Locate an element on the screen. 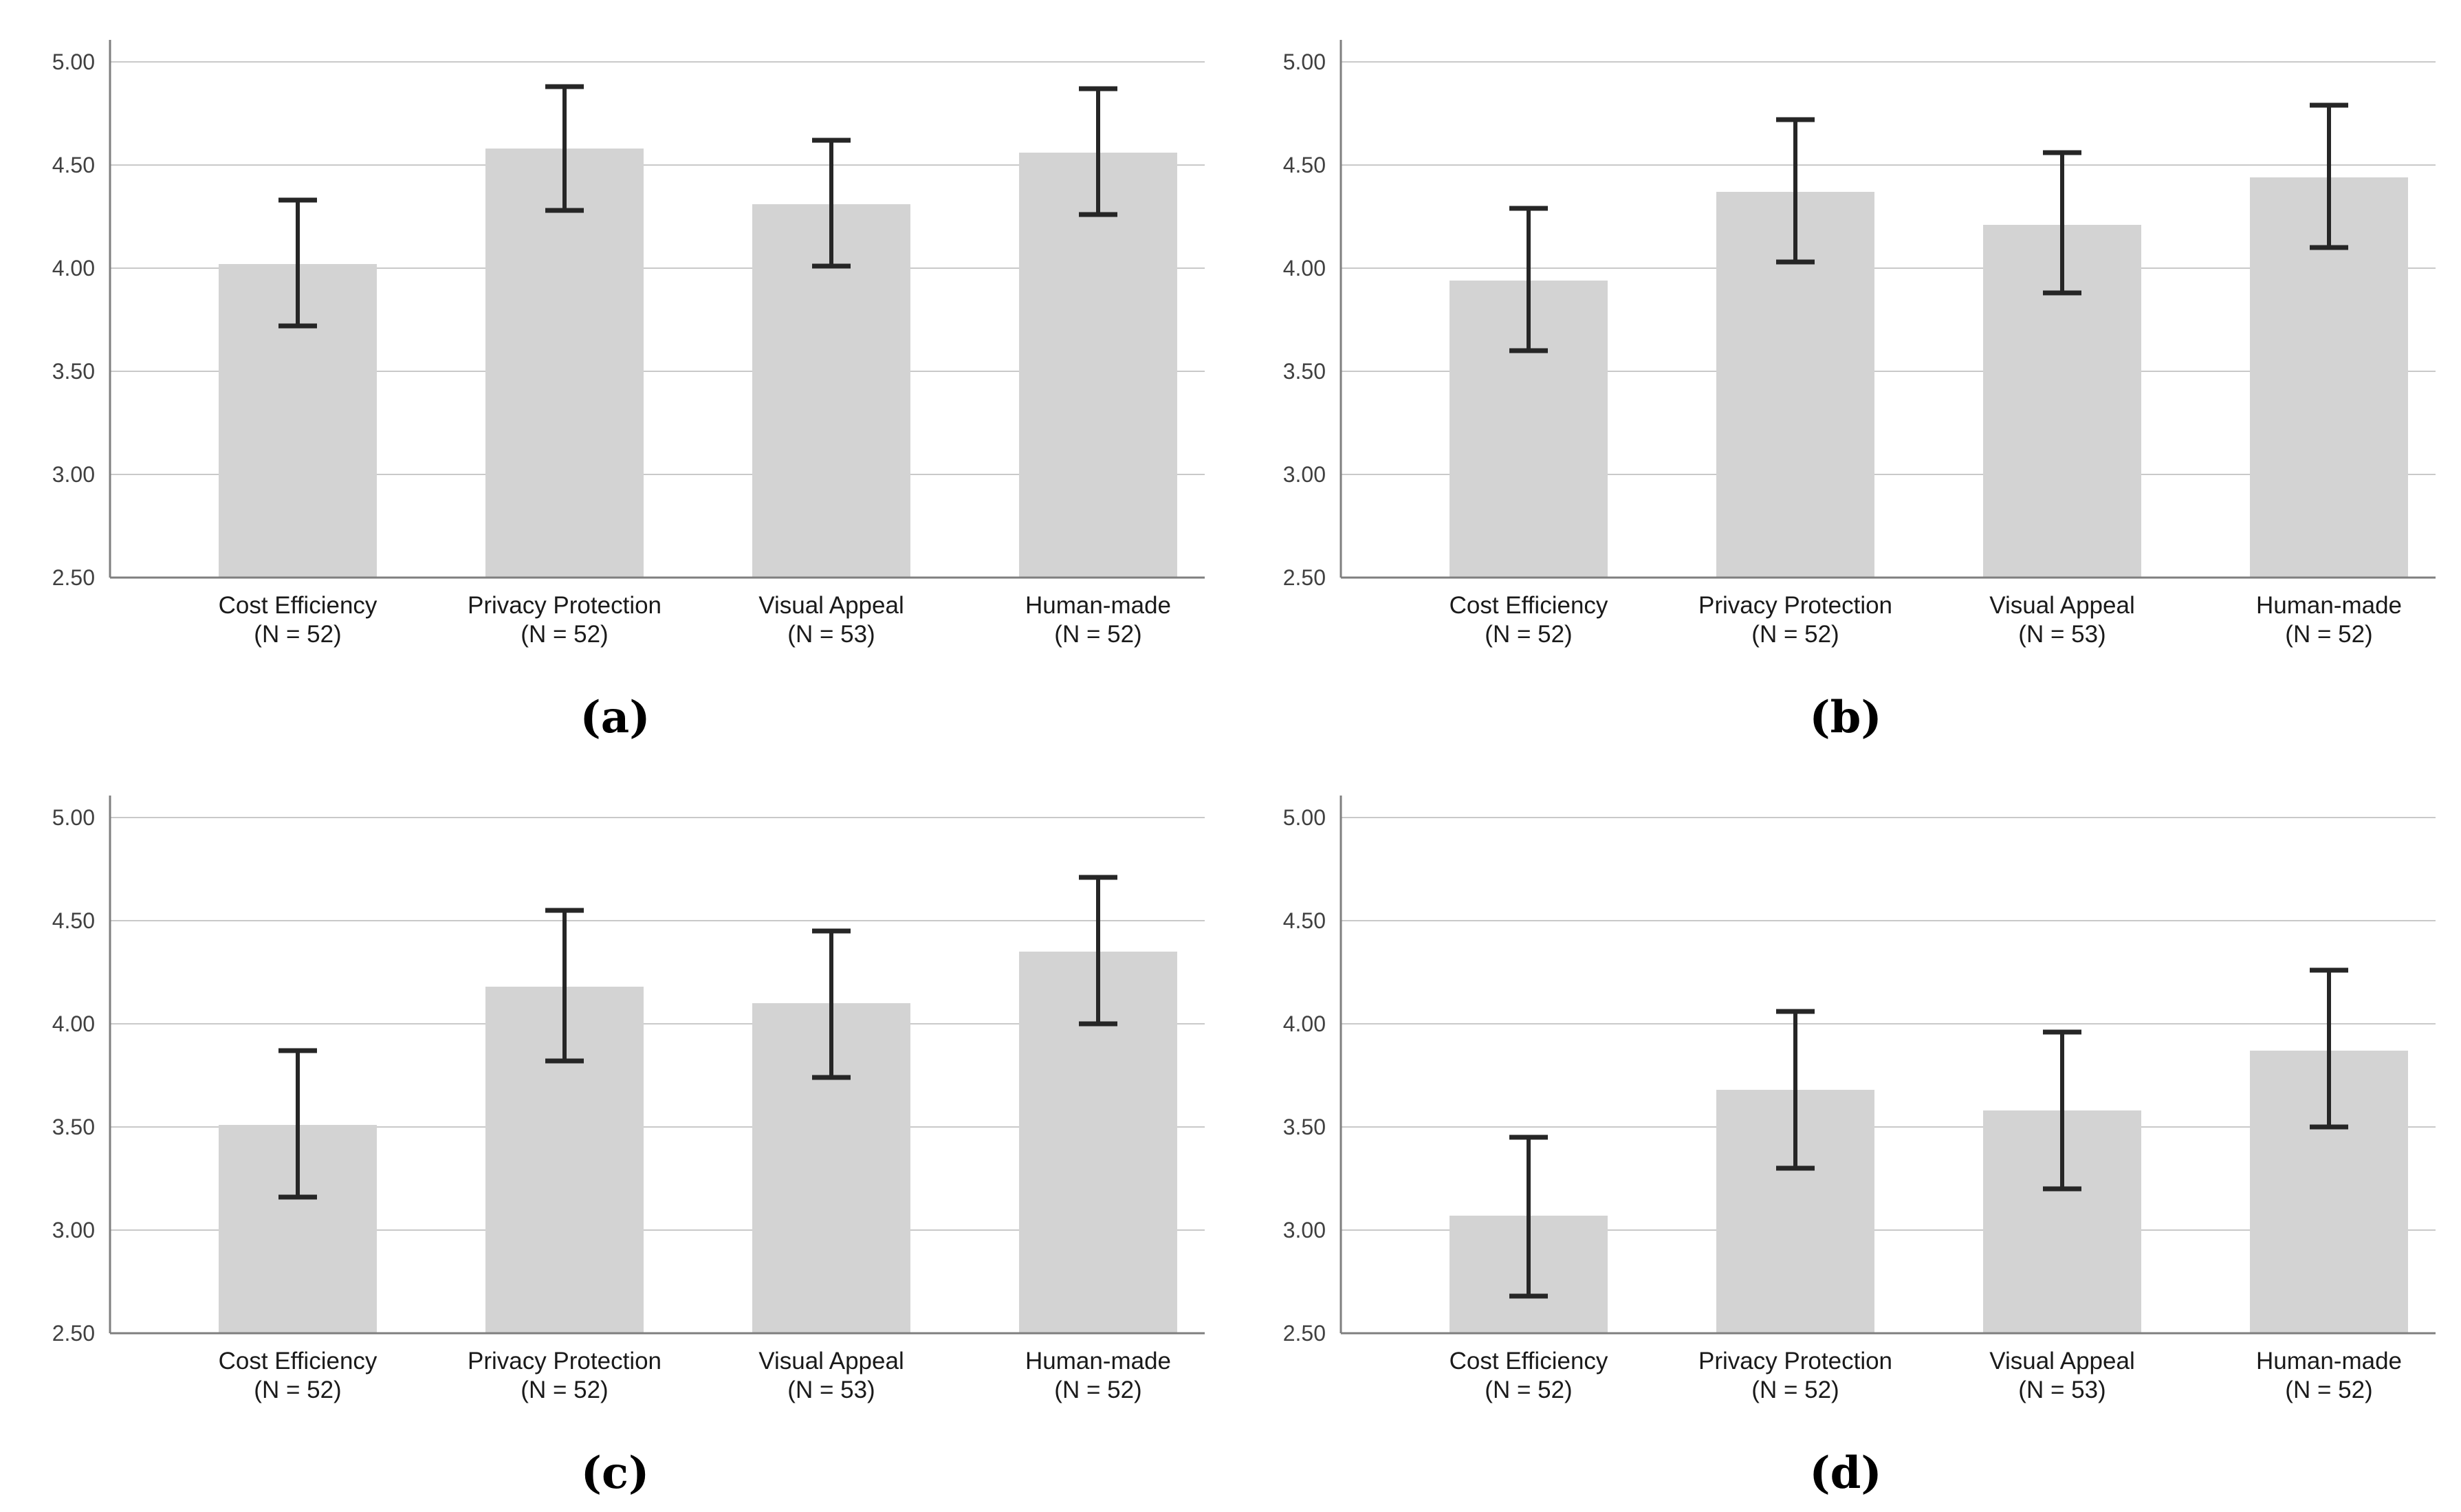 This screenshot has height=1512, width=2461. caption-text: (d) is located at coordinates (1845, 1473).